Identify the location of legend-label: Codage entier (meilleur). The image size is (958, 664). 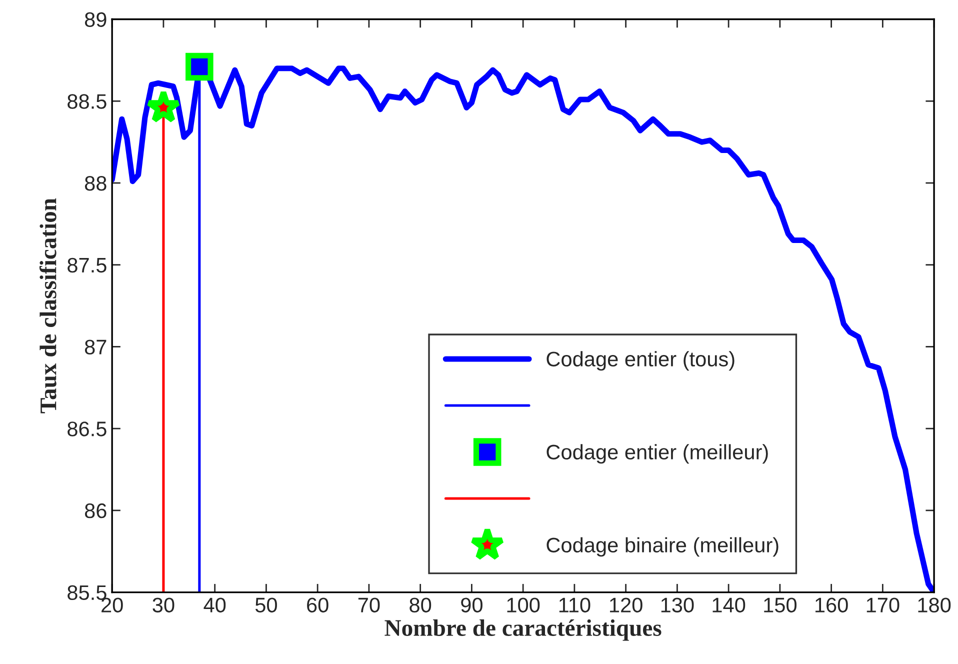
(657, 454).